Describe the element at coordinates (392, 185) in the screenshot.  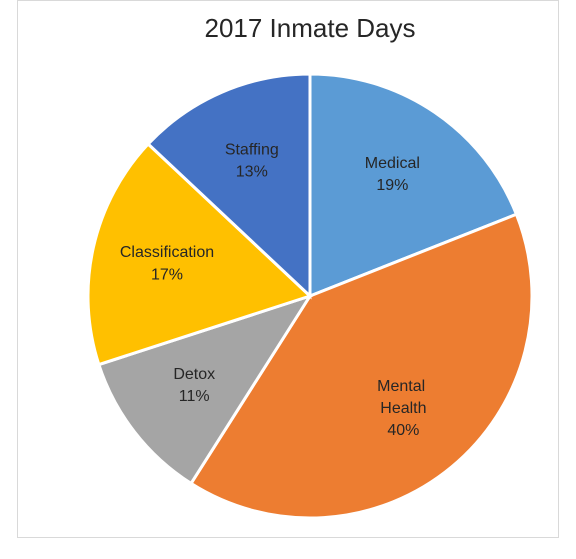
I see `value-label: 19%` at that location.